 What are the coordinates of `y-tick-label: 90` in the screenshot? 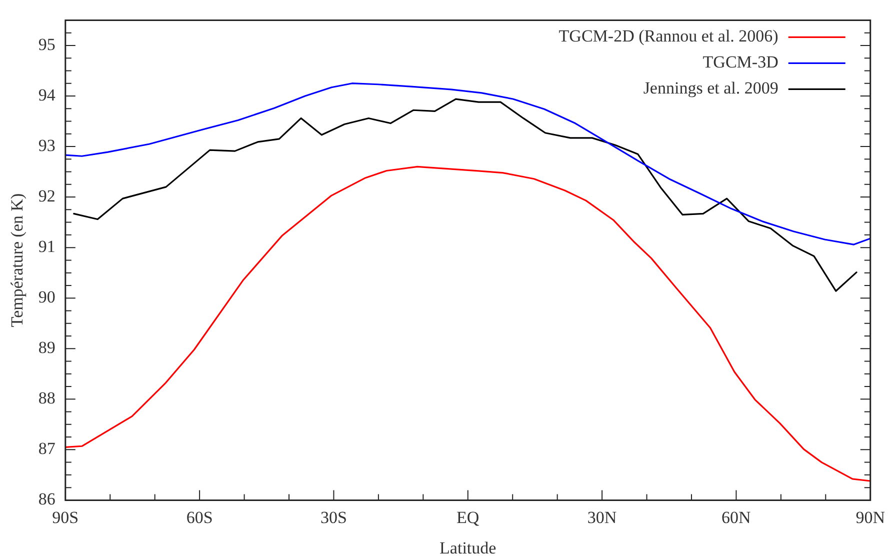 It's located at (47, 297).